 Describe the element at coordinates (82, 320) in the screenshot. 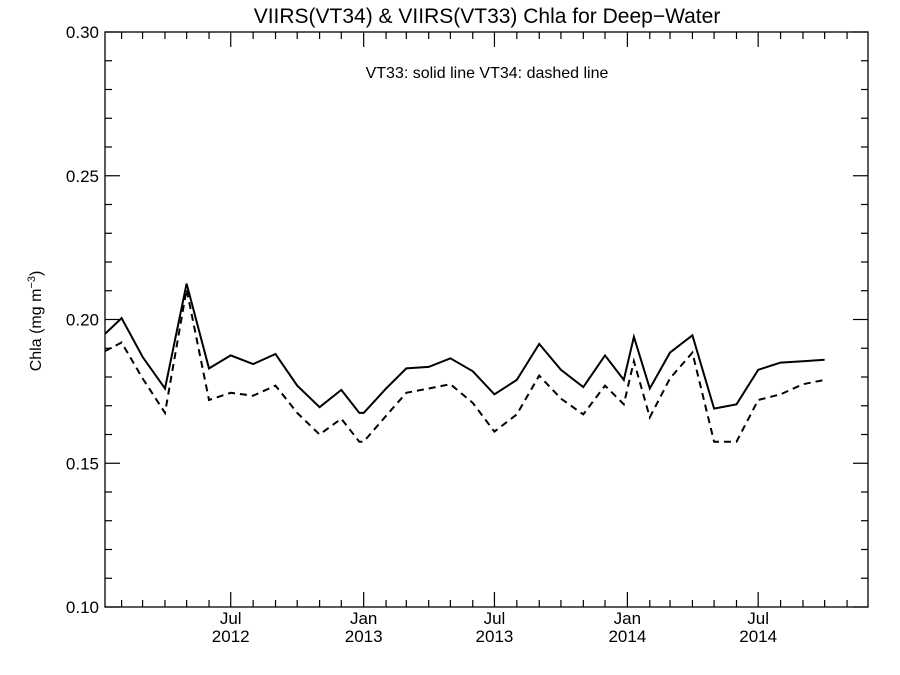

I see `y-tick-label: 0.20` at that location.